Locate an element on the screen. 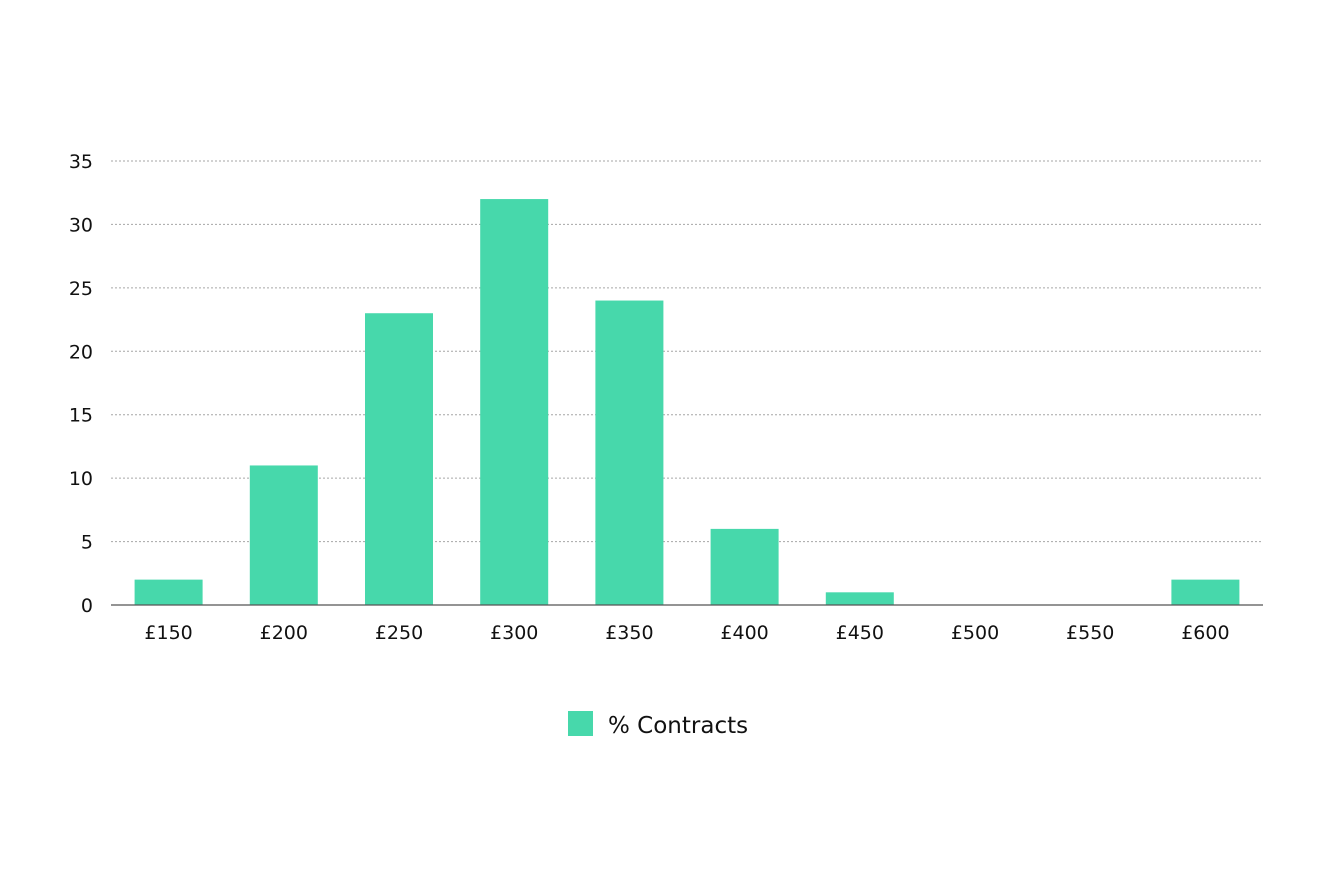 The width and height of the screenshot is (1330, 875). x-tick-label: £200 is located at coordinates (284, 633).